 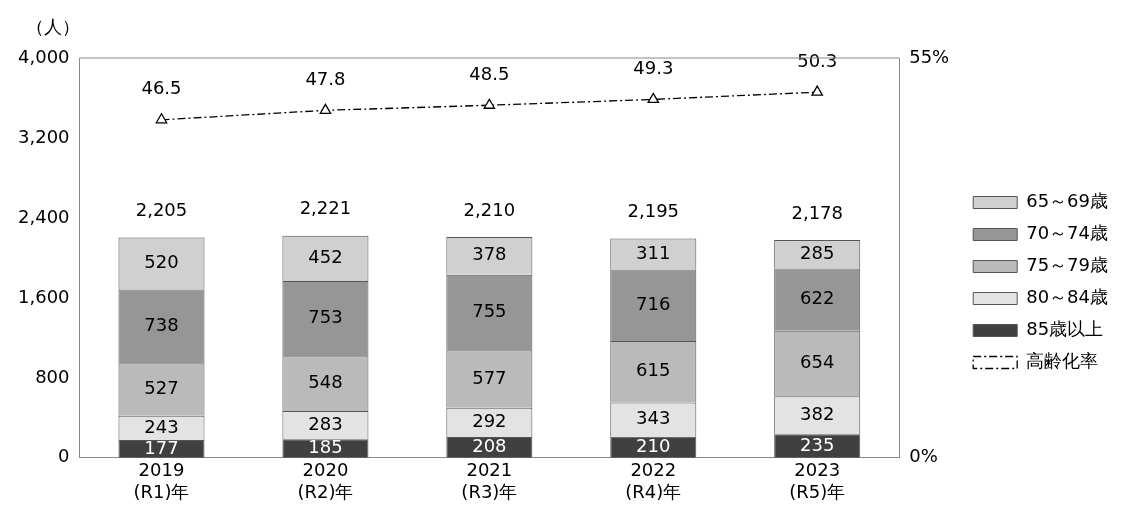 What do you see at coordinates (325, 257) in the screenshot?
I see `data-label: 452` at bounding box center [325, 257].